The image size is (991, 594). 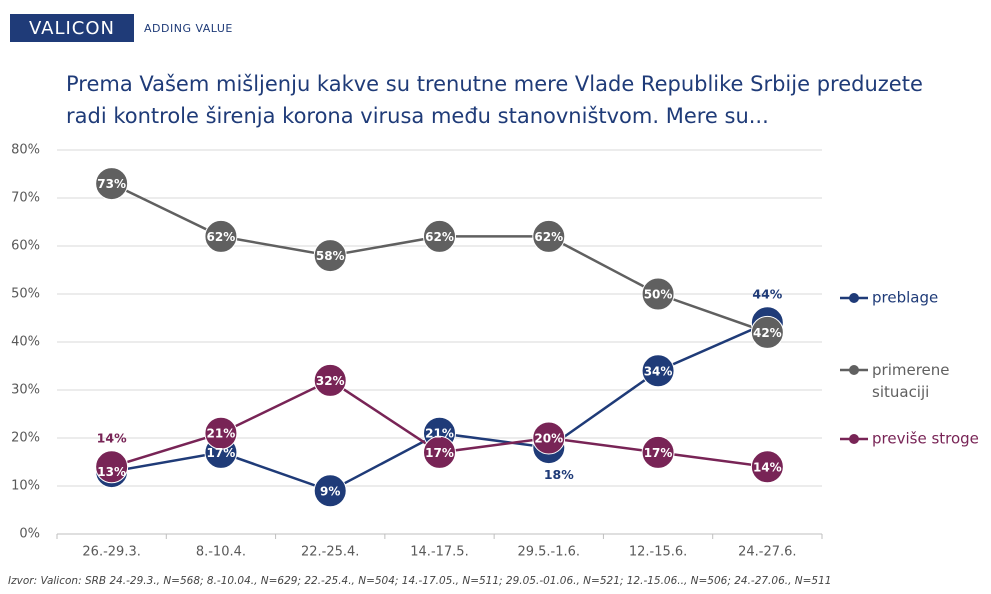 What do you see at coordinates (221, 552) in the screenshot?
I see `x-tick-label: 8.-10.4.` at bounding box center [221, 552].